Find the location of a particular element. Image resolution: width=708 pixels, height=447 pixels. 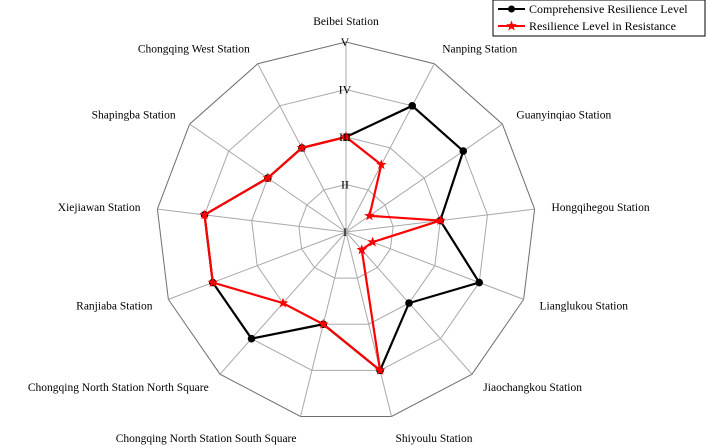

category-label: Chongqing North Station North Square is located at coordinates (118, 388).